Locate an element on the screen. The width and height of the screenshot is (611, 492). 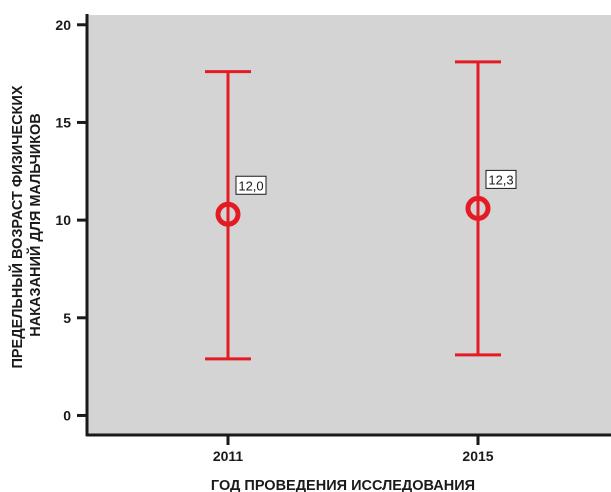
y-tick-label: 0 is located at coordinates (67, 415).